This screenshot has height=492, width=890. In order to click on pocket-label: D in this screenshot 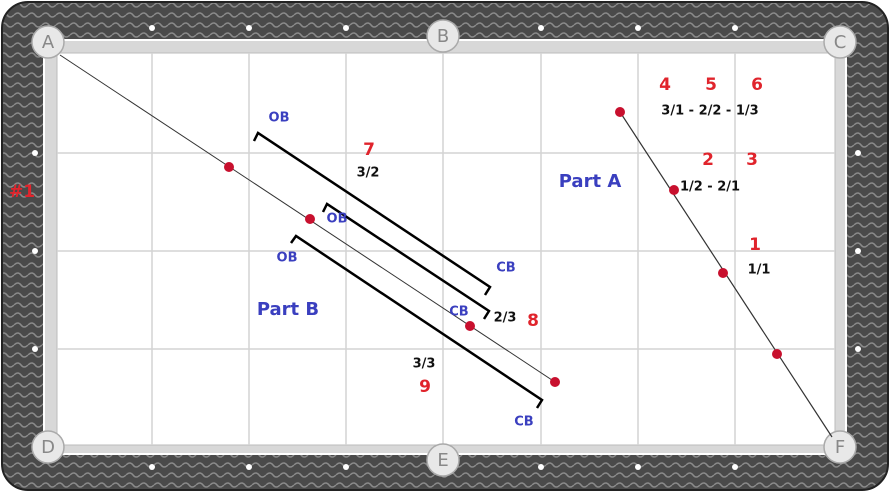, I will do `click(48, 447)`.